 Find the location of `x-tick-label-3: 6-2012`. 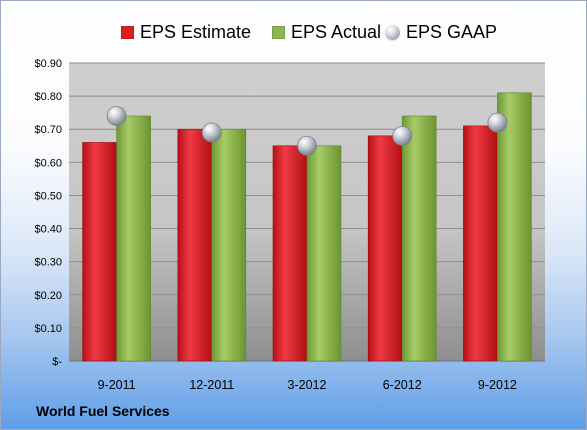

x-tick-label-3: 6-2012 is located at coordinates (402, 385).